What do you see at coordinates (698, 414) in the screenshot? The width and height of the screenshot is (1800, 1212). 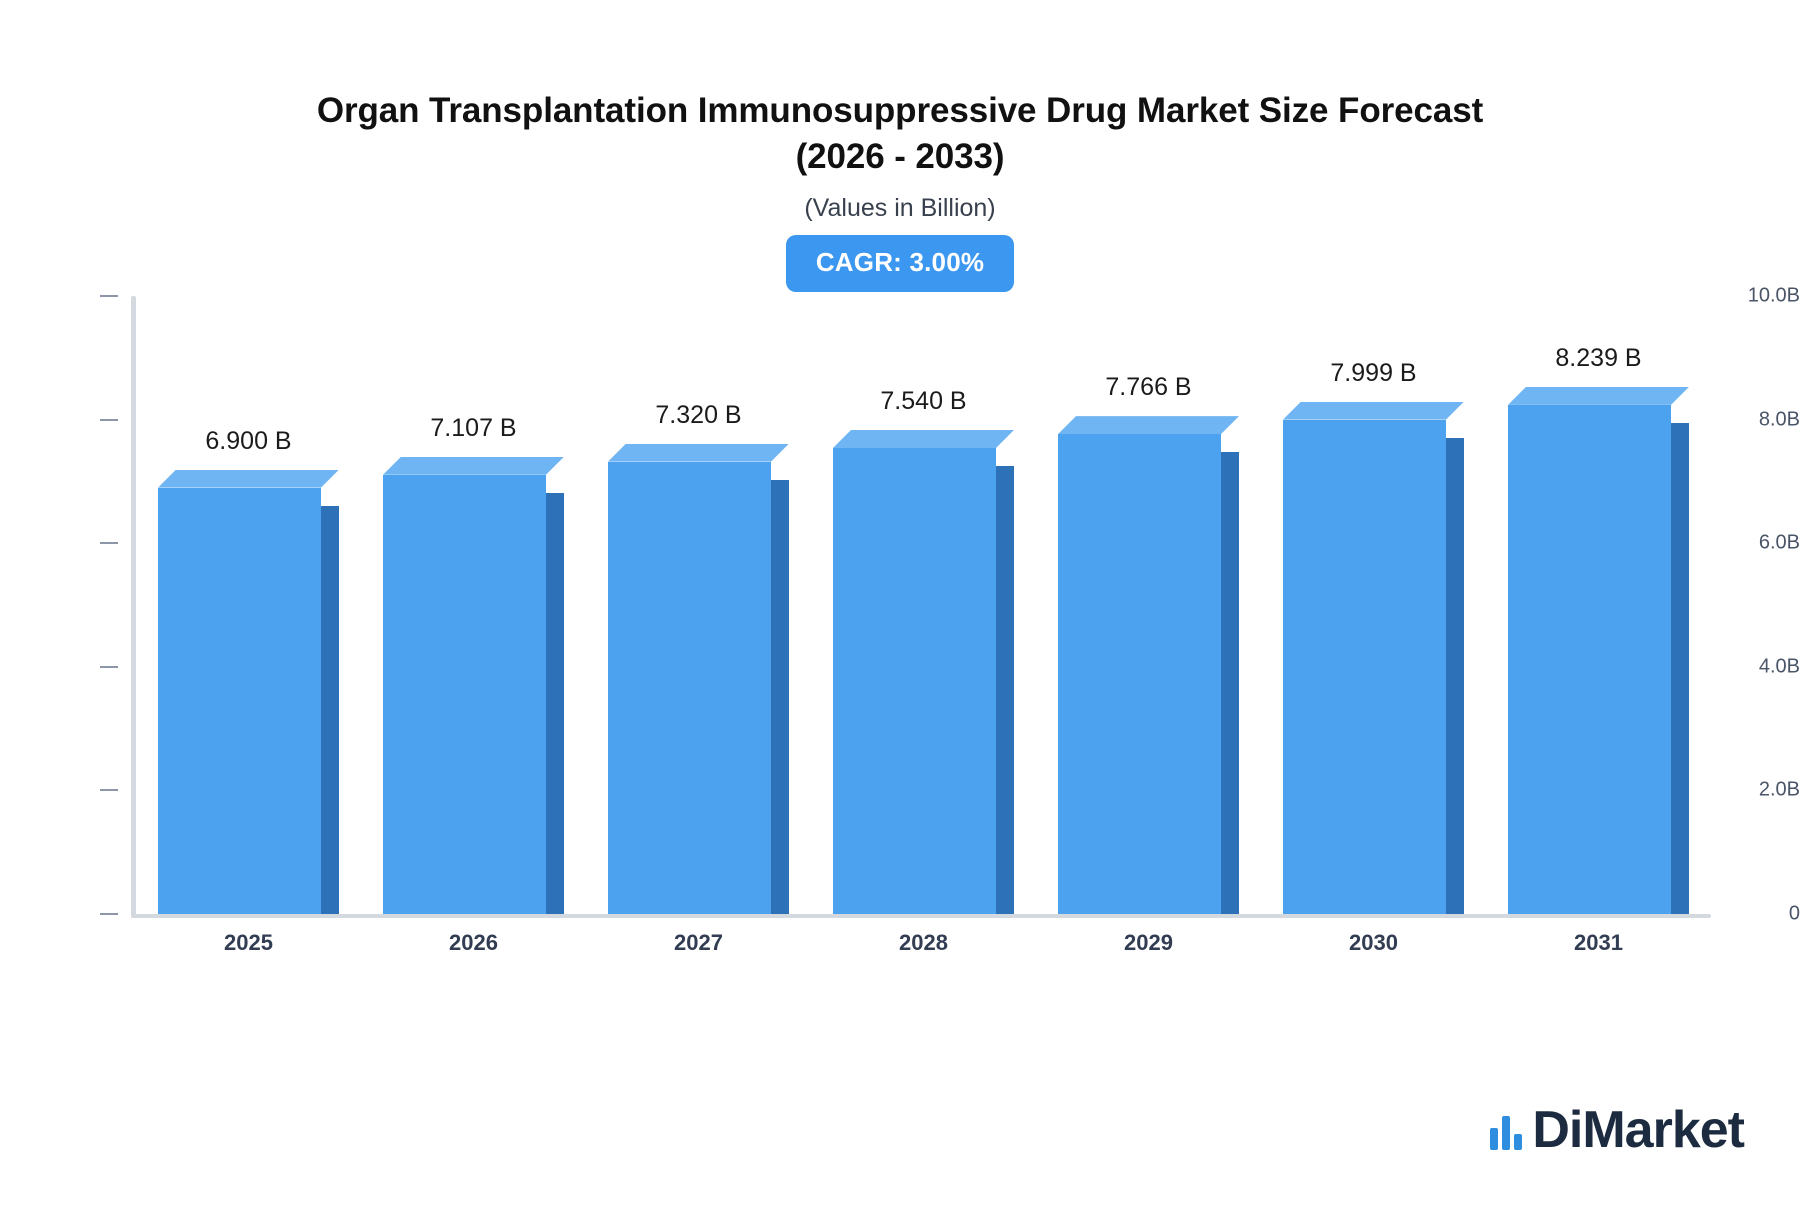 I see `bar-value-label: 7.320 B` at bounding box center [698, 414].